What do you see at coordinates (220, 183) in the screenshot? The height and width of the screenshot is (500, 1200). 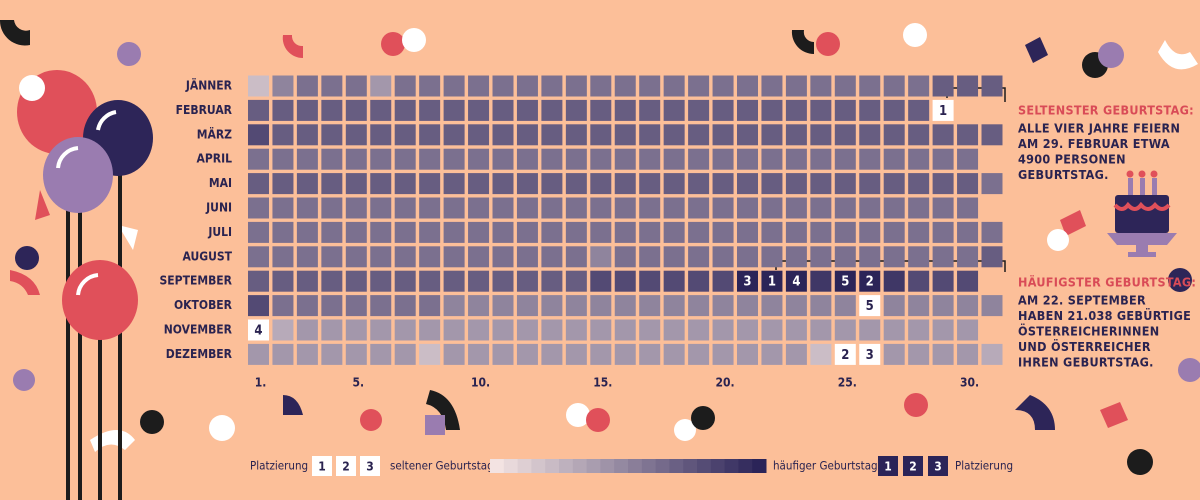 I see `month-label: MAI` at bounding box center [220, 183].